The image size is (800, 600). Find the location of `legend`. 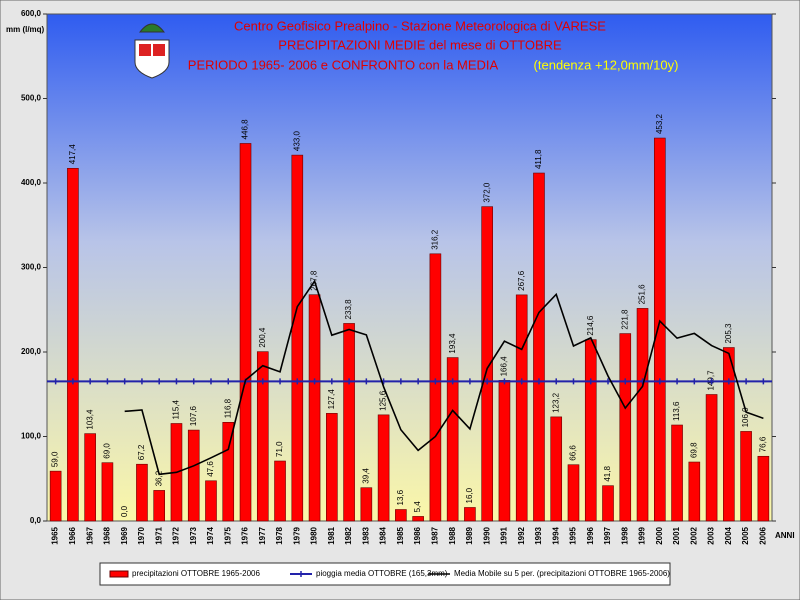

legend is located at coordinates (385, 574).